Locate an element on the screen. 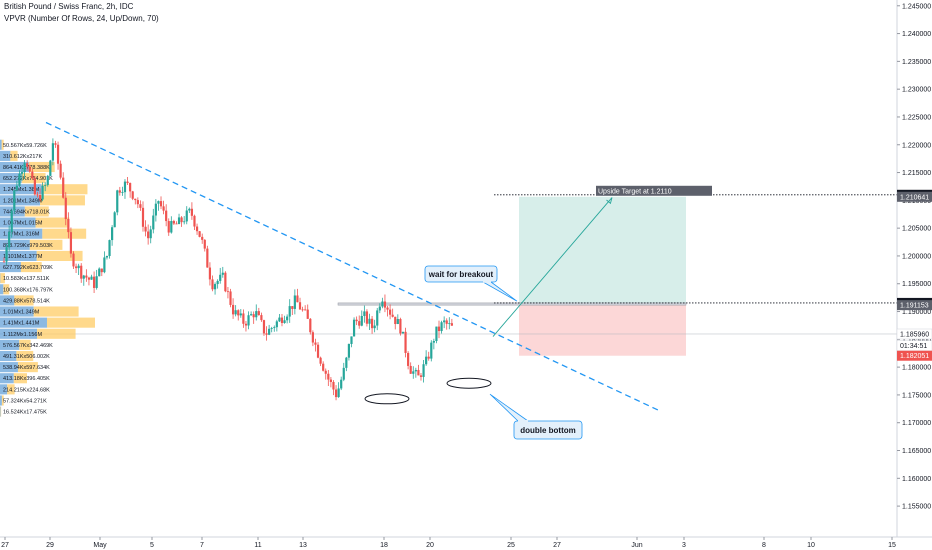 This screenshot has height=550, width=932. price-tick-label: 1.230000 is located at coordinates (916, 90).